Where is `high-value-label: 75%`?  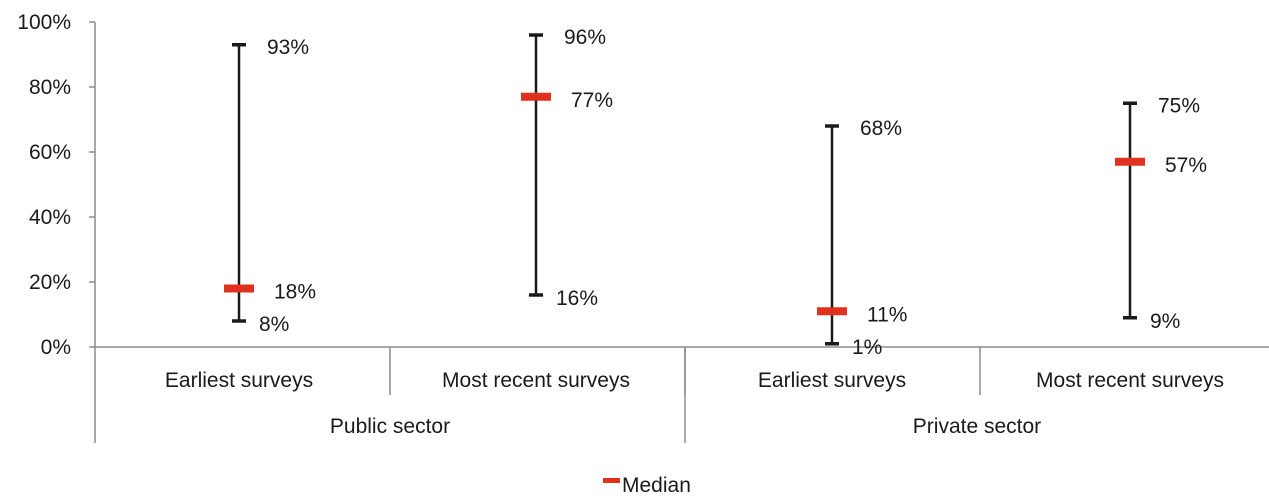
high-value-label: 75% is located at coordinates (1179, 105).